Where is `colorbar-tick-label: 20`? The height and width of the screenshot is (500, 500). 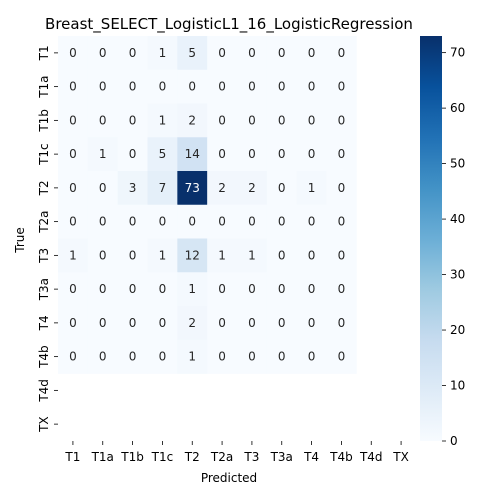
colorbar-tick-label: 20 is located at coordinates (457, 330).